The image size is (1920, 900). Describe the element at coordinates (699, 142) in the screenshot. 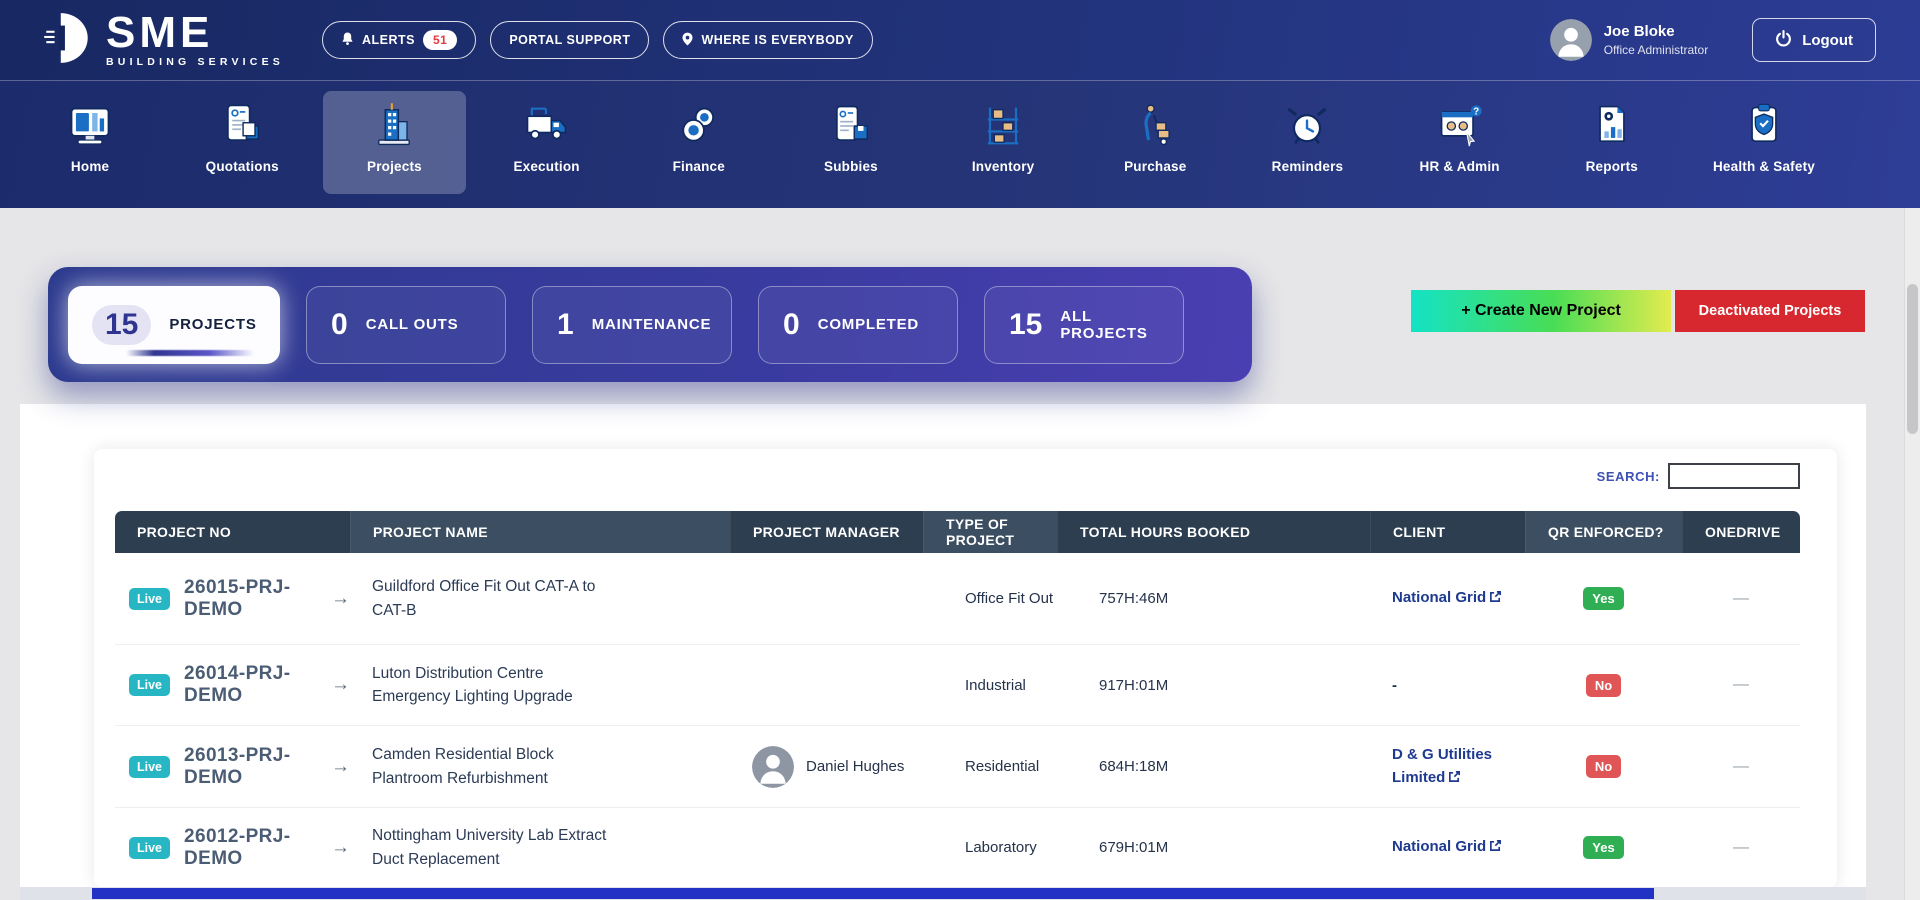

I see `nav-item-finance: Finance` at that location.